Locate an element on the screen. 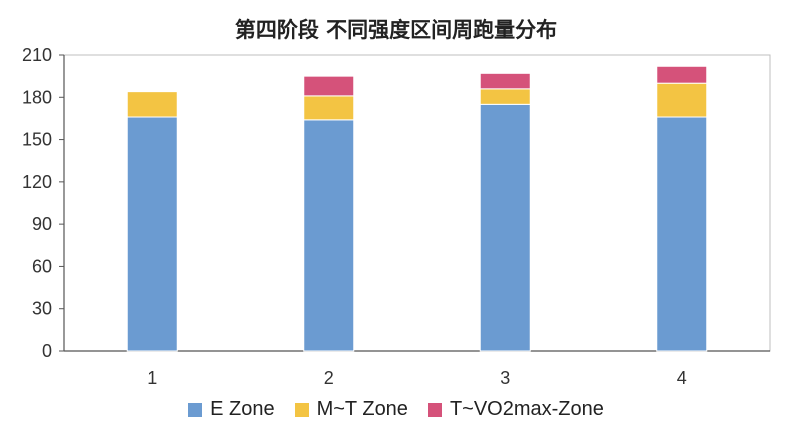 The width and height of the screenshot is (792, 432). legend-label: E Zone is located at coordinates (242, 409).